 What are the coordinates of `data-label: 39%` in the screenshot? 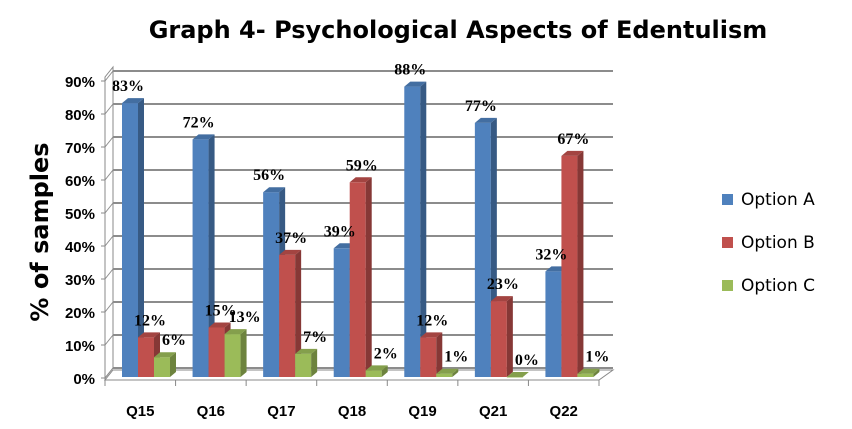 It's located at (340, 231).